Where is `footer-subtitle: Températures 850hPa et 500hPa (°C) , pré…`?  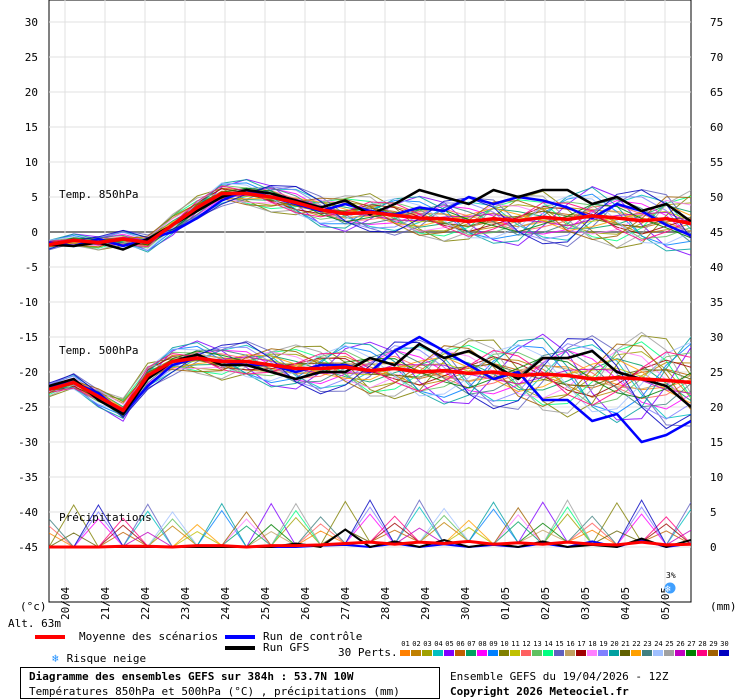 footer-subtitle: Températures 850hPa et 500hPa (°C) , pré… is located at coordinates (214, 691).